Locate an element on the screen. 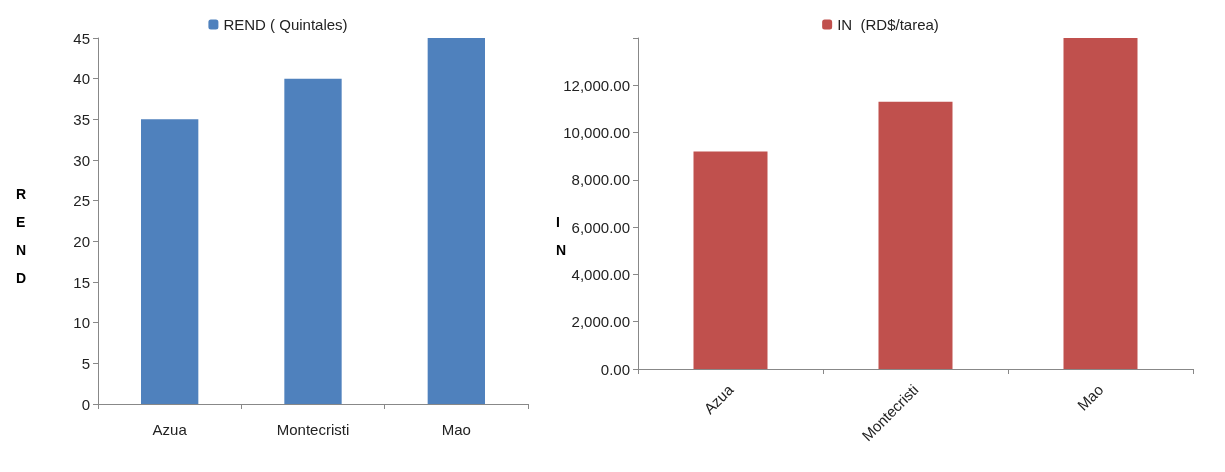  legend-label: IN (RD$/tarea) is located at coordinates (888, 24).